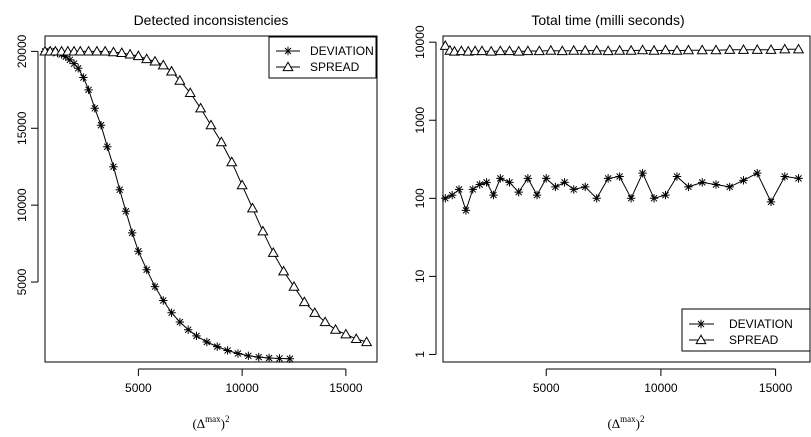 The image size is (811, 437). What do you see at coordinates (22, 51) in the screenshot?
I see `y-tick-label: 20000` at bounding box center [22, 51].